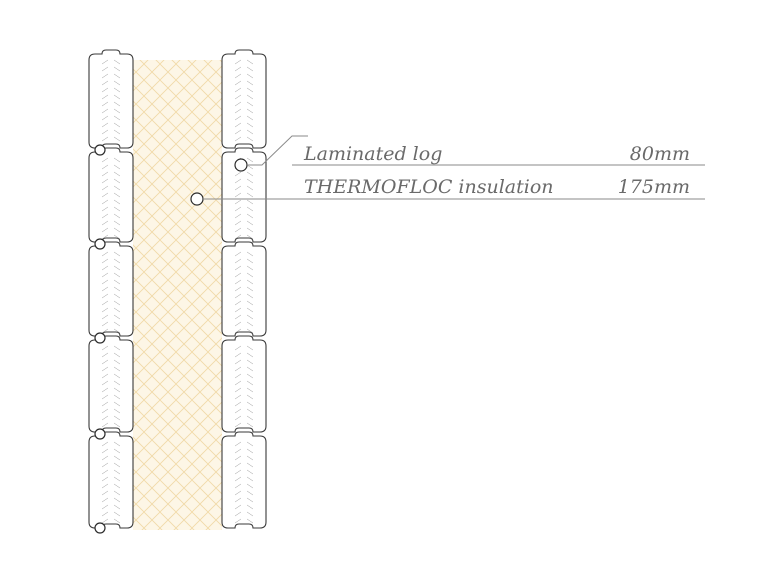 This screenshot has height=576, width=768. I want to click on leader-insulation, so click(447, 199).